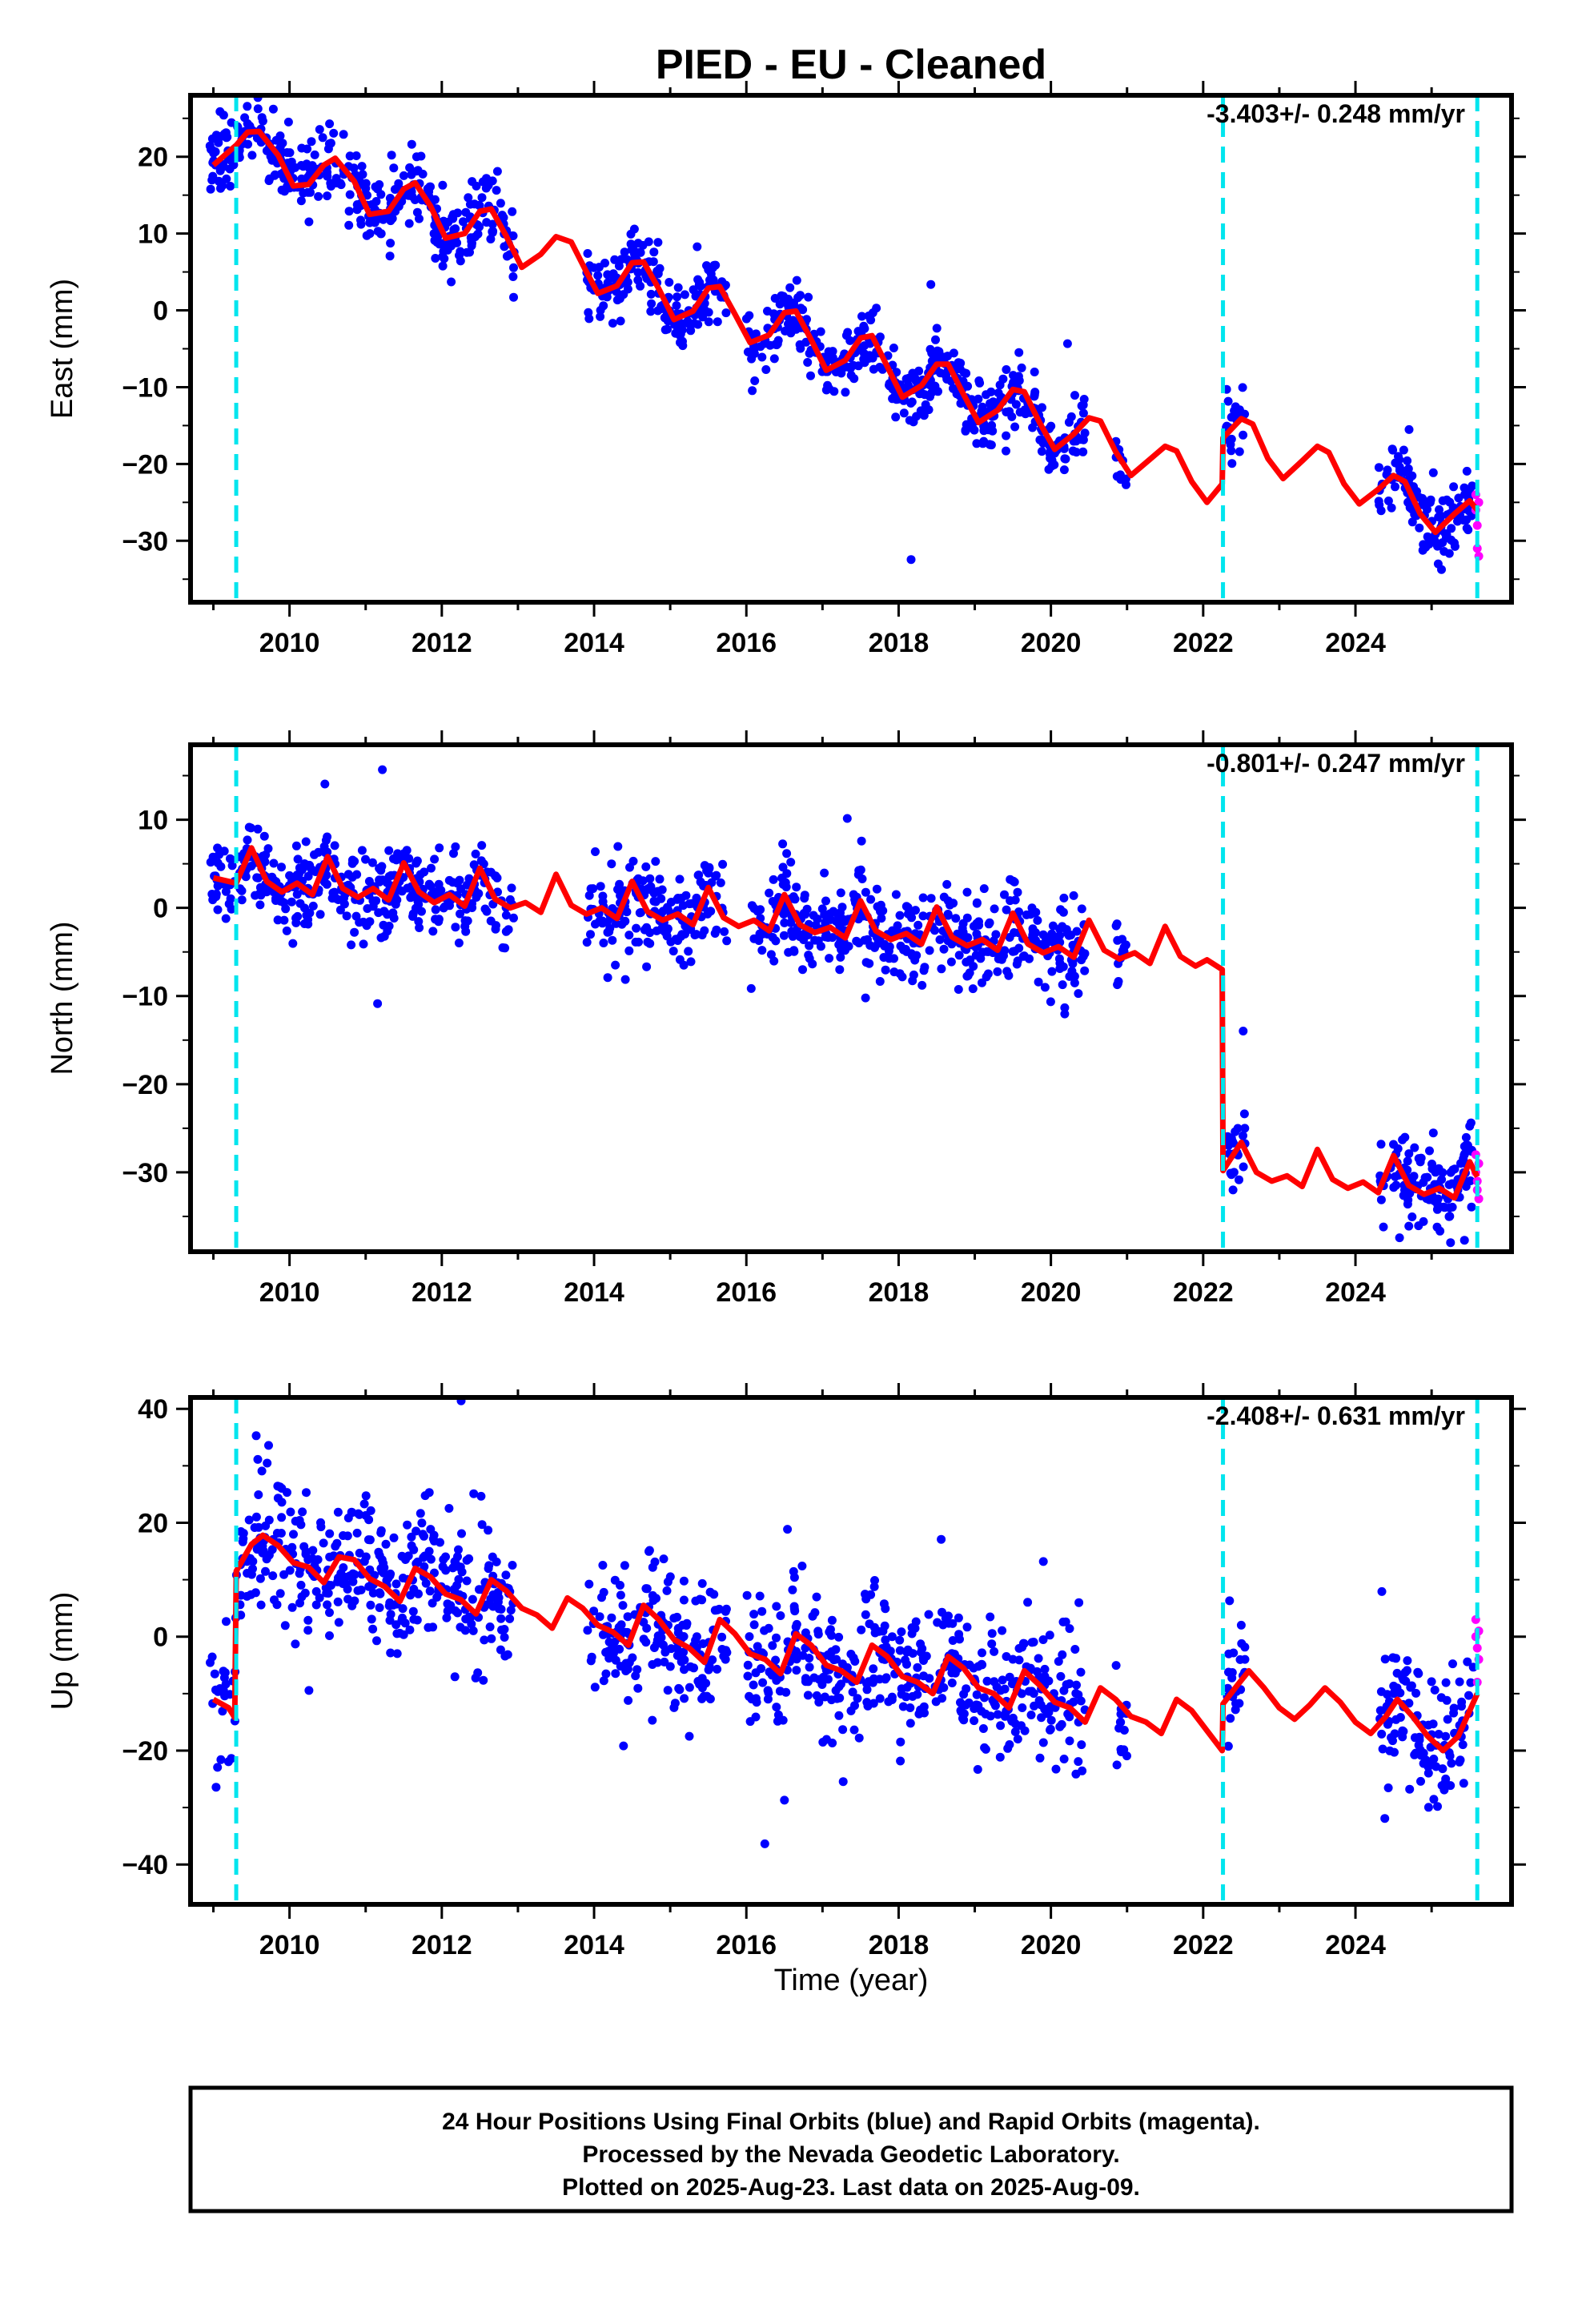  I want to click on y-tick-label: 10, so click(153, 821).